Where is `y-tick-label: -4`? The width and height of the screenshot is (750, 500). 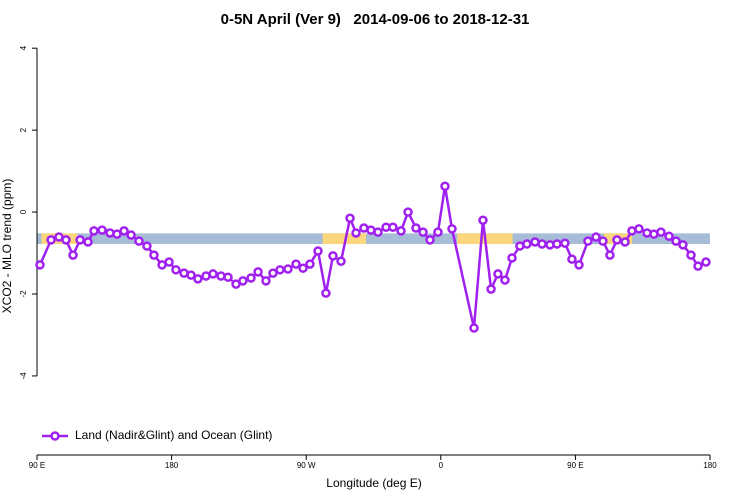 y-tick-label: -4 is located at coordinates (23, 376).